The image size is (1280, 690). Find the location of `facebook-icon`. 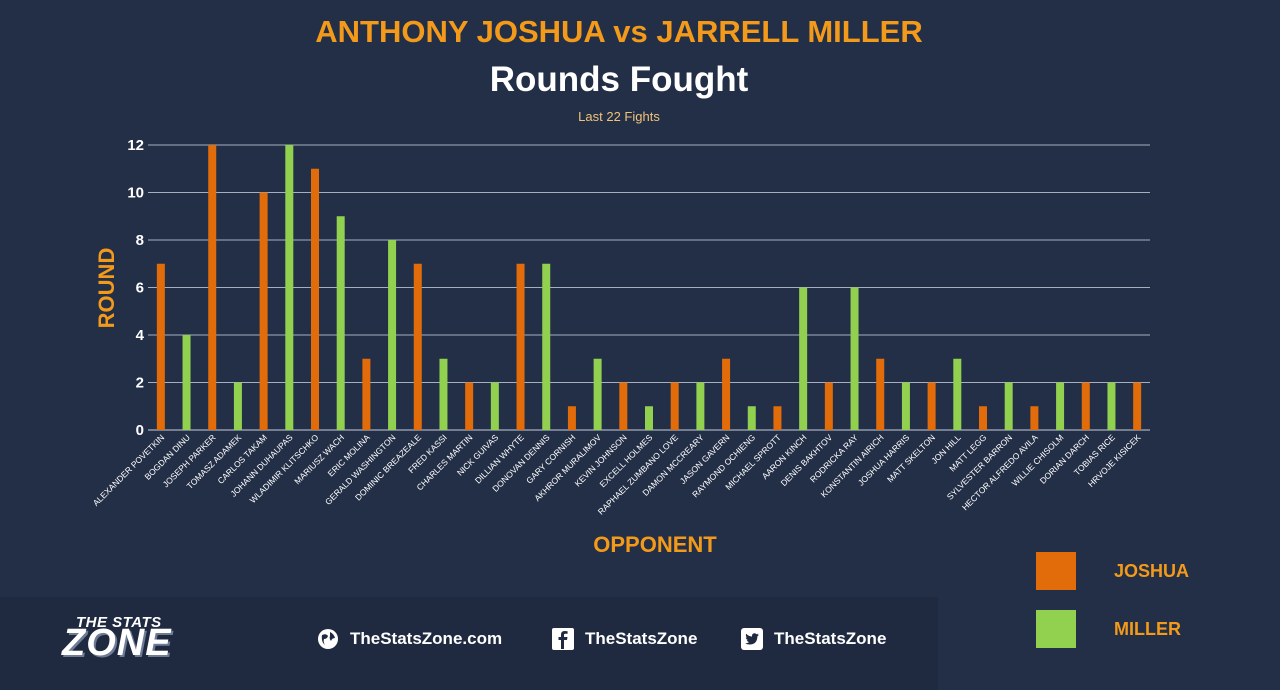

facebook-icon is located at coordinates (563, 639).